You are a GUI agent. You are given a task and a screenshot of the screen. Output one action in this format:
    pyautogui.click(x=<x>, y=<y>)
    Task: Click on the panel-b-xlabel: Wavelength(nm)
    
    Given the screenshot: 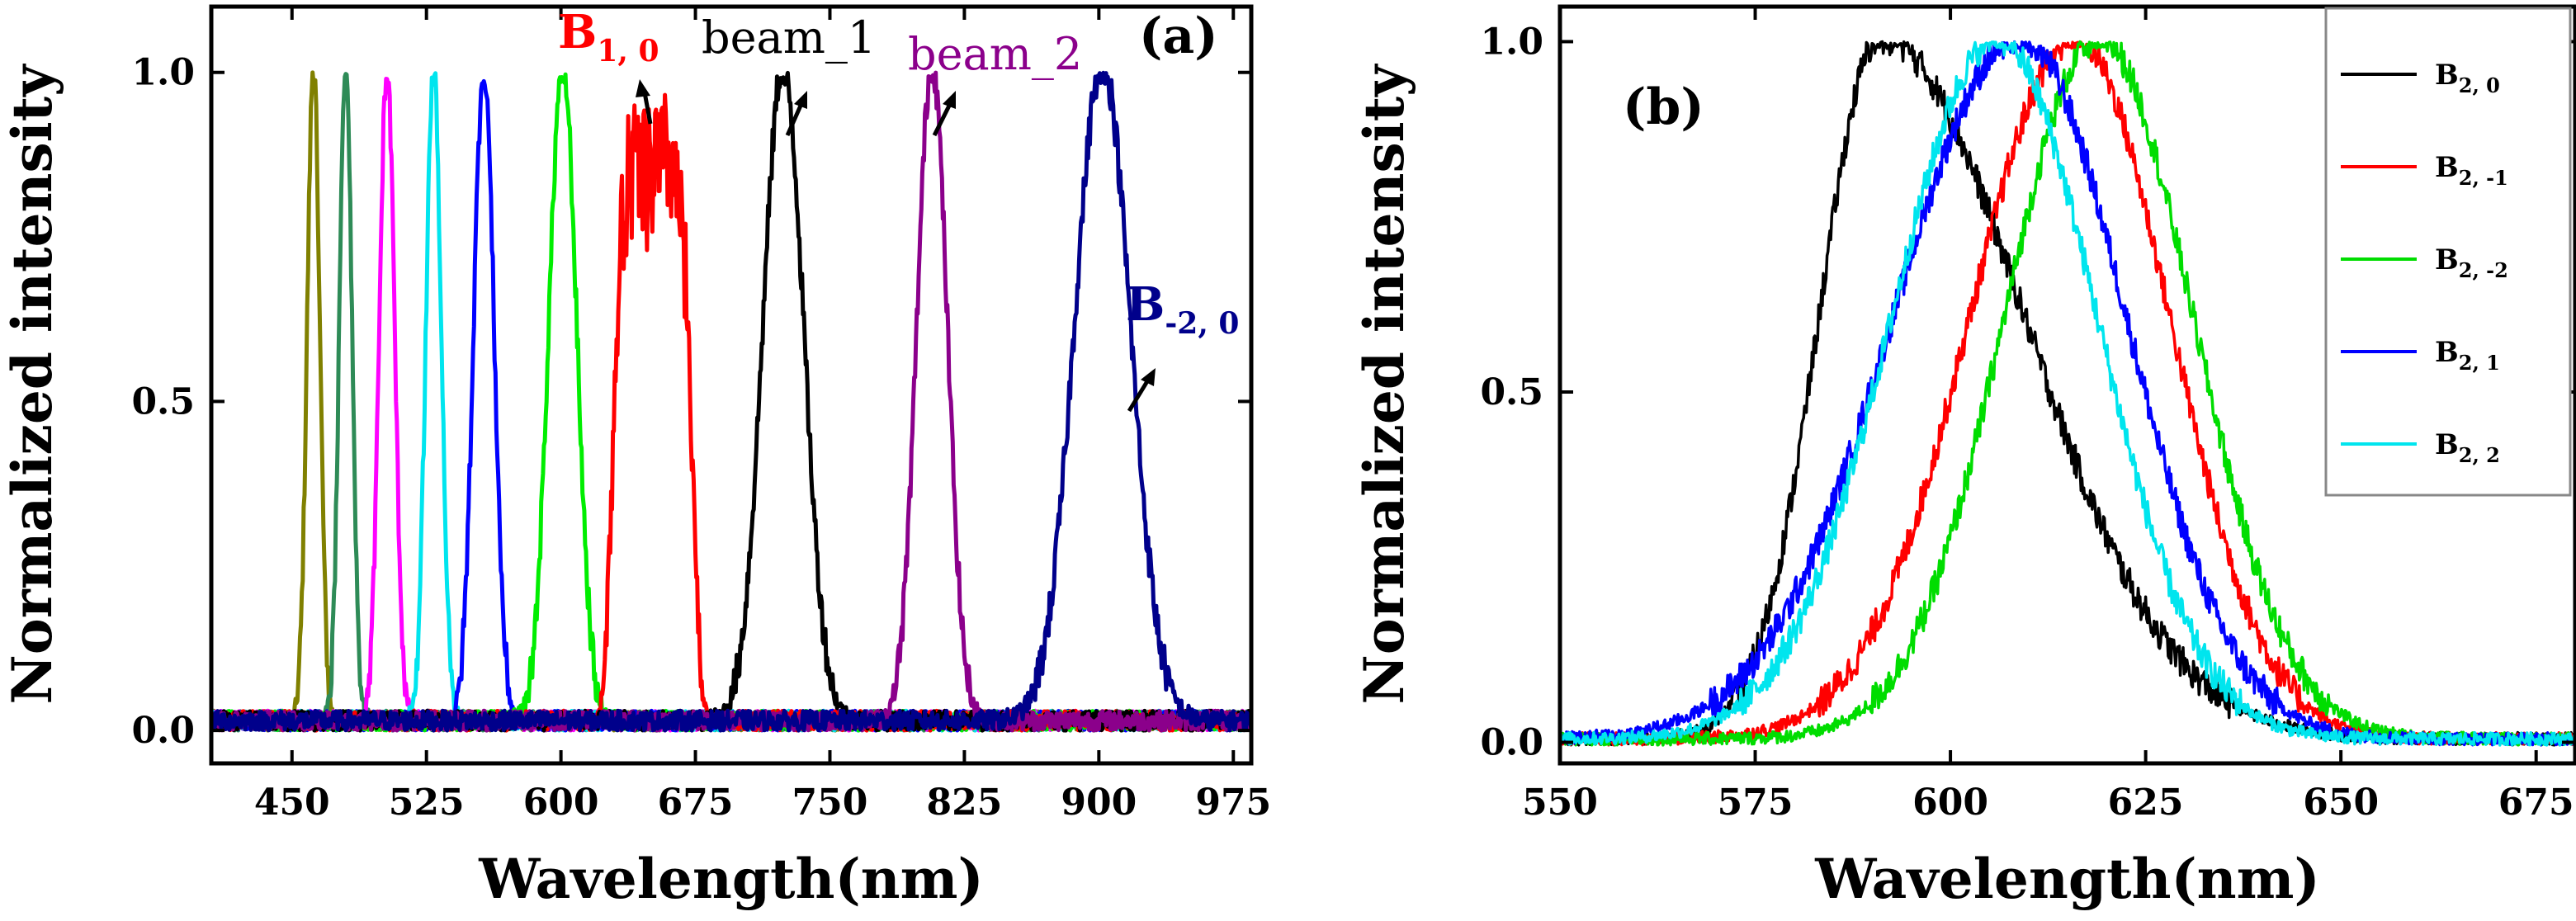 What is the action you would take?
    pyautogui.click(x=2066, y=879)
    